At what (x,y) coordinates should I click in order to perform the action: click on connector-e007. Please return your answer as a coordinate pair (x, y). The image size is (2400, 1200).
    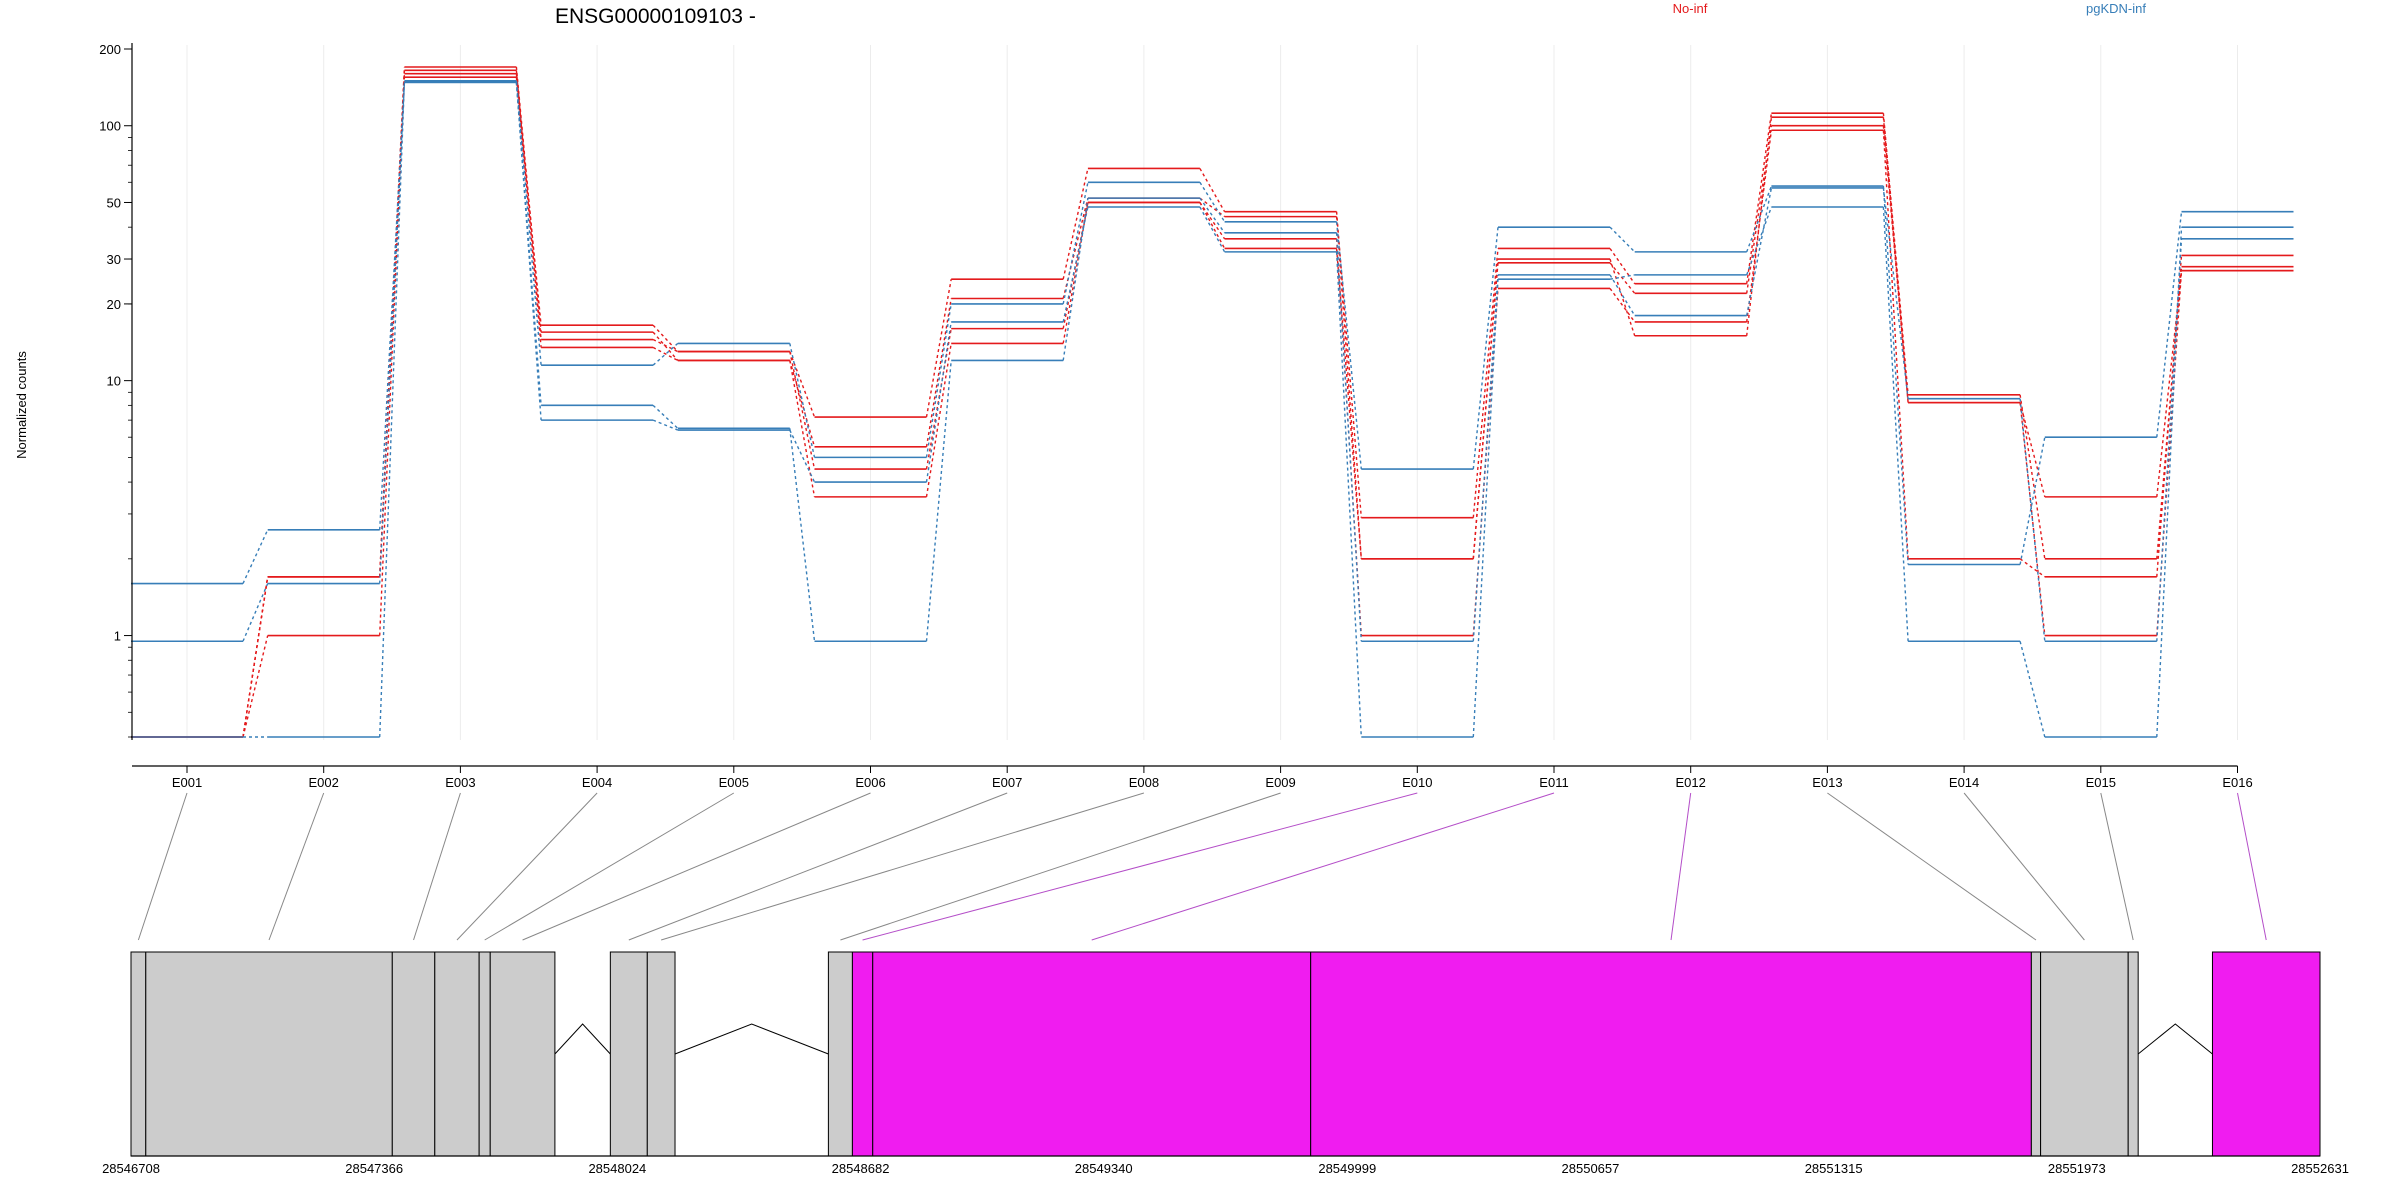
    Looking at the image, I should click on (818, 866).